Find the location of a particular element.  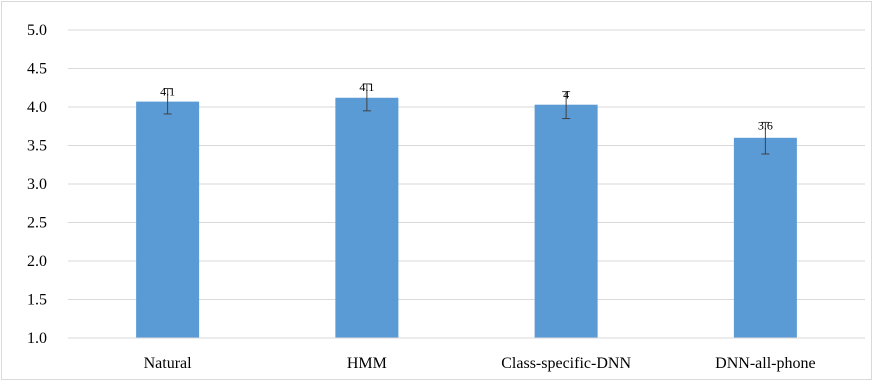

y-tick-label: 2.5 is located at coordinates (37, 223).